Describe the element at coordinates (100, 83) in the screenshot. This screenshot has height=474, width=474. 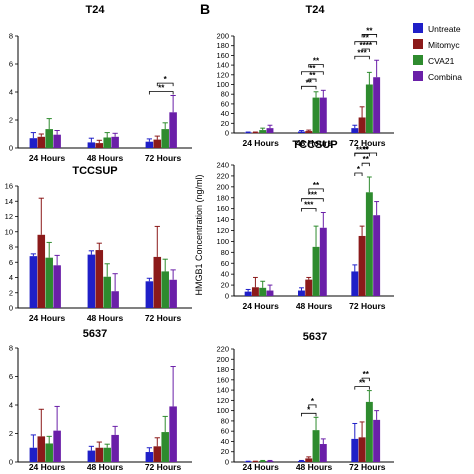
I see `chart-a-t24: T24 0 2 4 6 8 24 Hours 48 Hours 72 Hours ***` at that location.